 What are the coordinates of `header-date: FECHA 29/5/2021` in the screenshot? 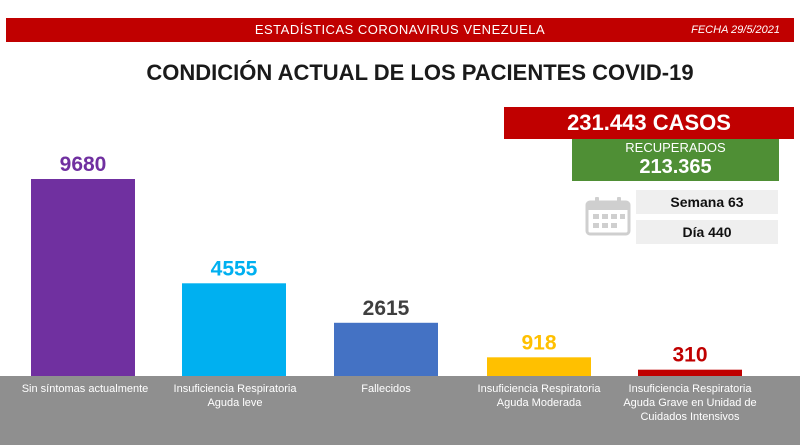 It's located at (735, 30).